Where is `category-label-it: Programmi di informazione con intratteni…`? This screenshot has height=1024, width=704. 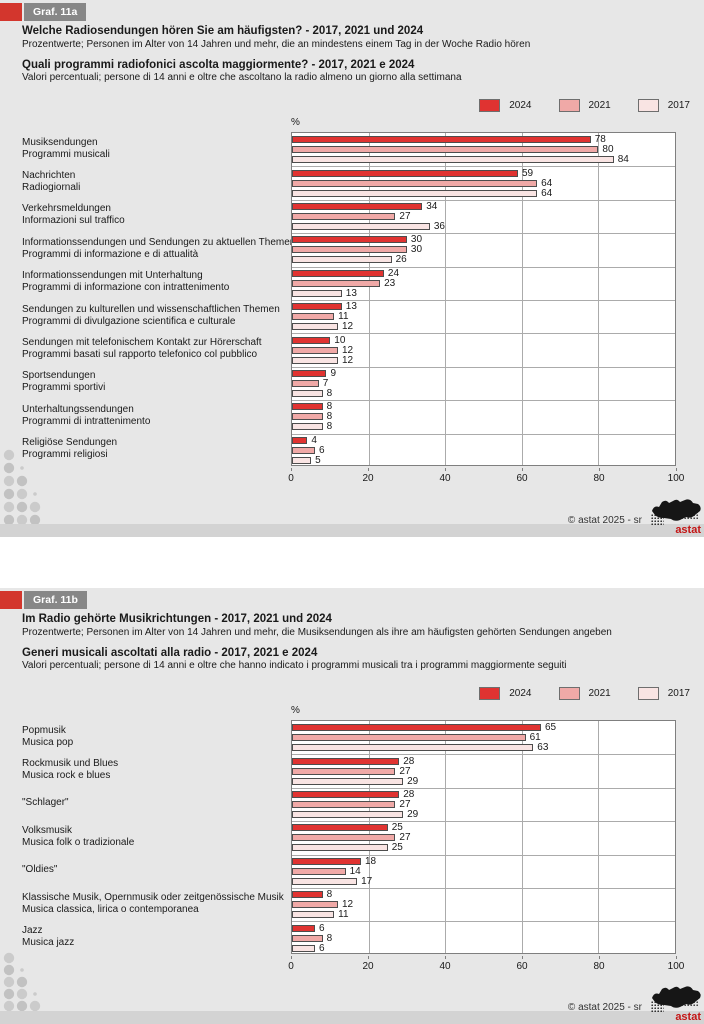 category-label-it: Programmi di informazione con intratteni… is located at coordinates (126, 288).